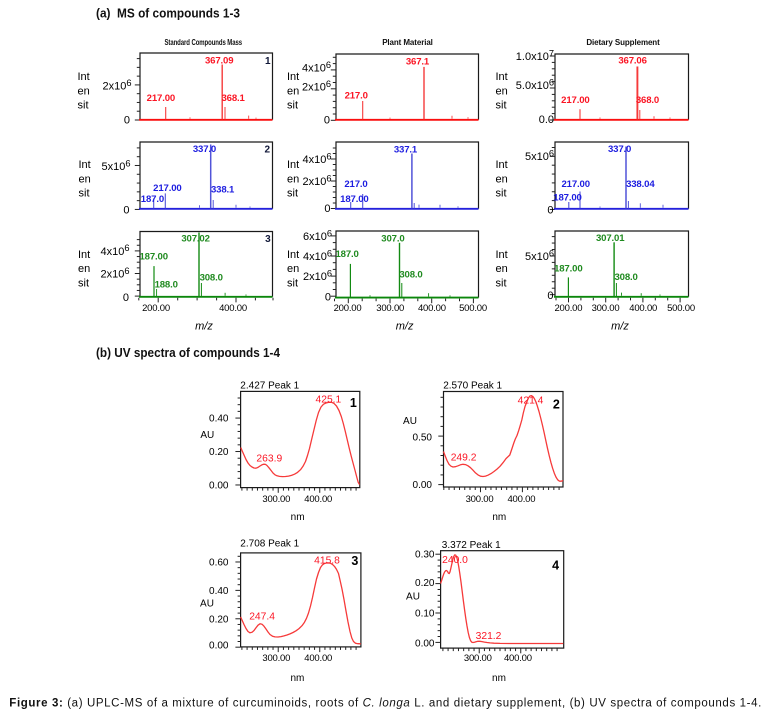 This screenshot has height=713, width=777. I want to click on svg-text: 425.1, so click(329, 400).